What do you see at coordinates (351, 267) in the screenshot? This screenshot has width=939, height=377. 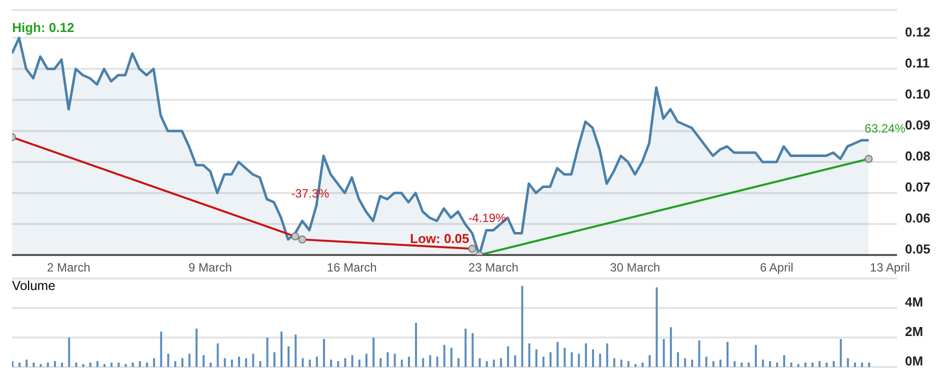 I see `x-tick-label: 16 March` at bounding box center [351, 267].